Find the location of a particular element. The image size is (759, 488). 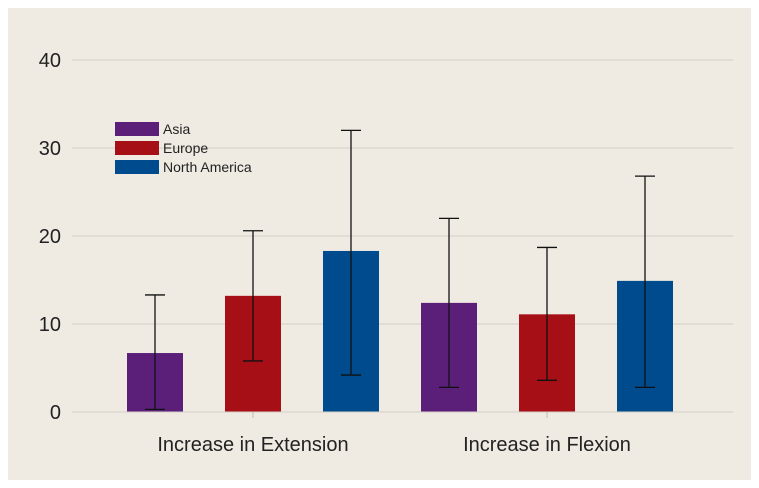

y-tick-label: 20 is located at coordinates (50, 237).